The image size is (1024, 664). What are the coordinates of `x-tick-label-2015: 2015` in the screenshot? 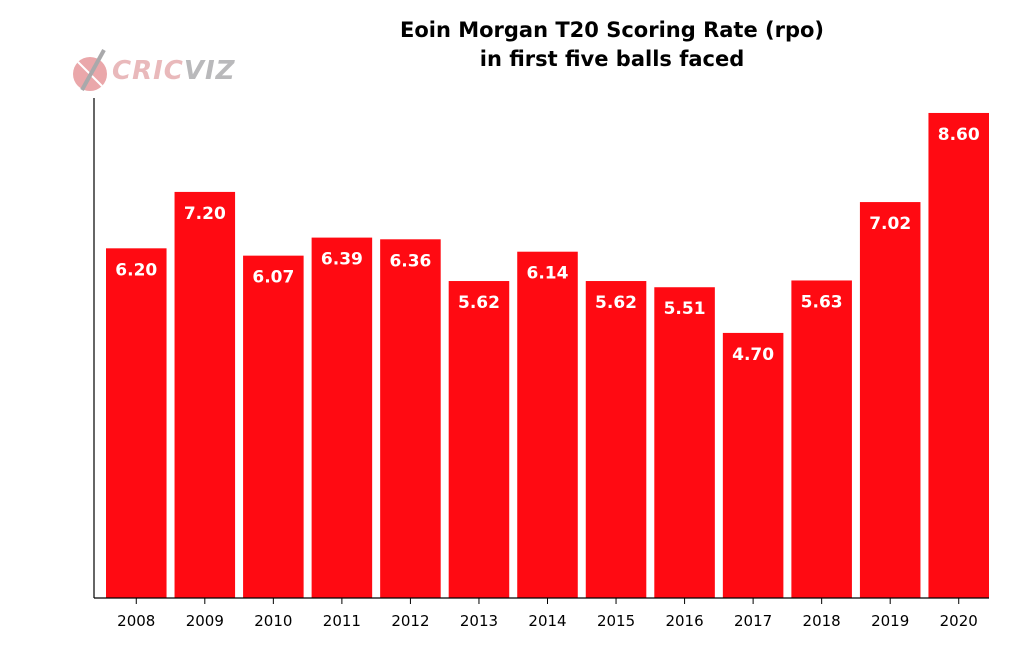 It's located at (616, 621).